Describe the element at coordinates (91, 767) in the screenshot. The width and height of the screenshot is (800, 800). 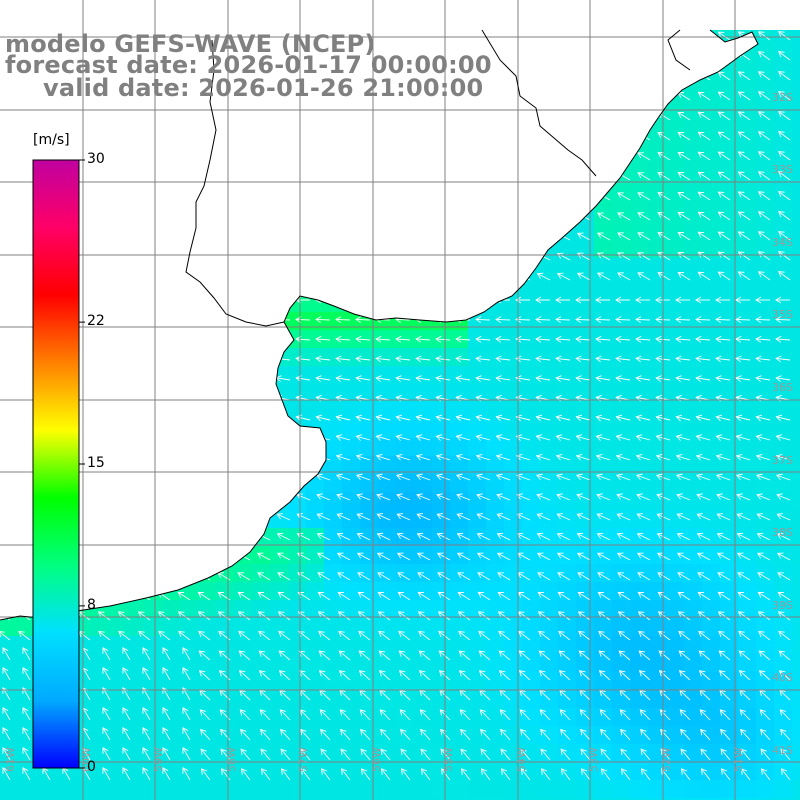
I see `colorbar-tick-label: 0` at that location.